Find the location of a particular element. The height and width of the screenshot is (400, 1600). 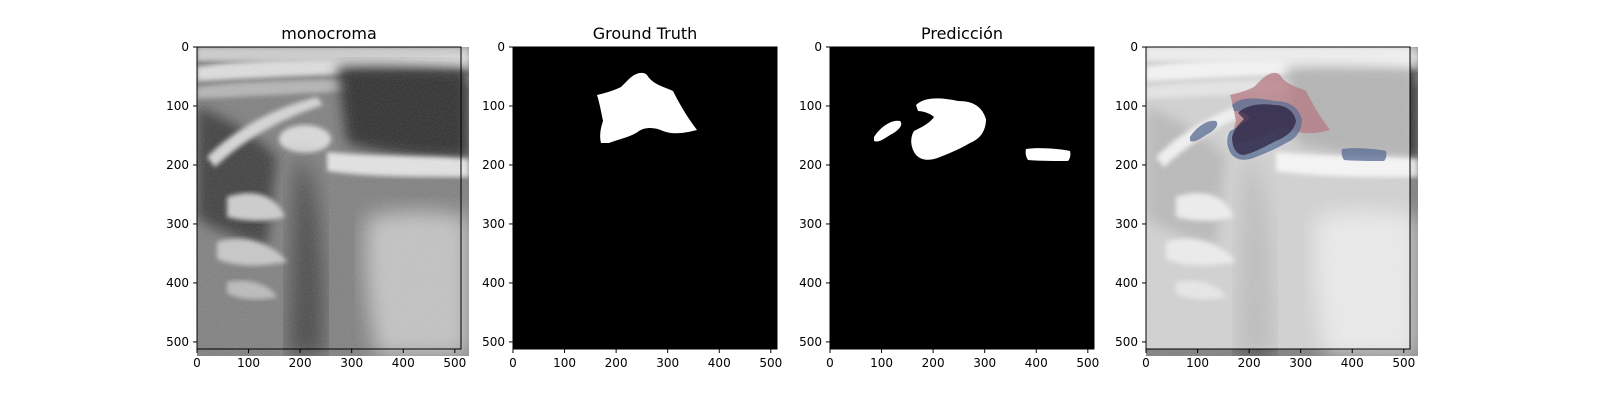

panel-prediction is located at coordinates (962, 198).